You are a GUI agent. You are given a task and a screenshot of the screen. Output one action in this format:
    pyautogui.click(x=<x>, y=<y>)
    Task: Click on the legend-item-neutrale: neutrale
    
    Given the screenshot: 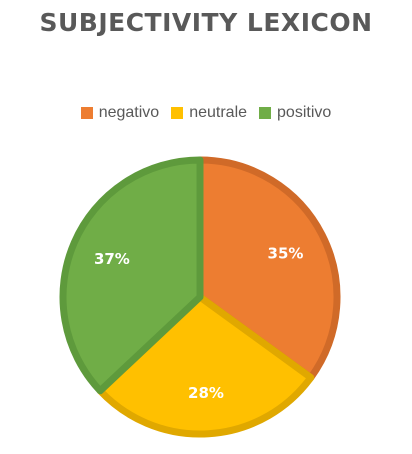 What is the action you would take?
    pyautogui.click(x=209, y=113)
    